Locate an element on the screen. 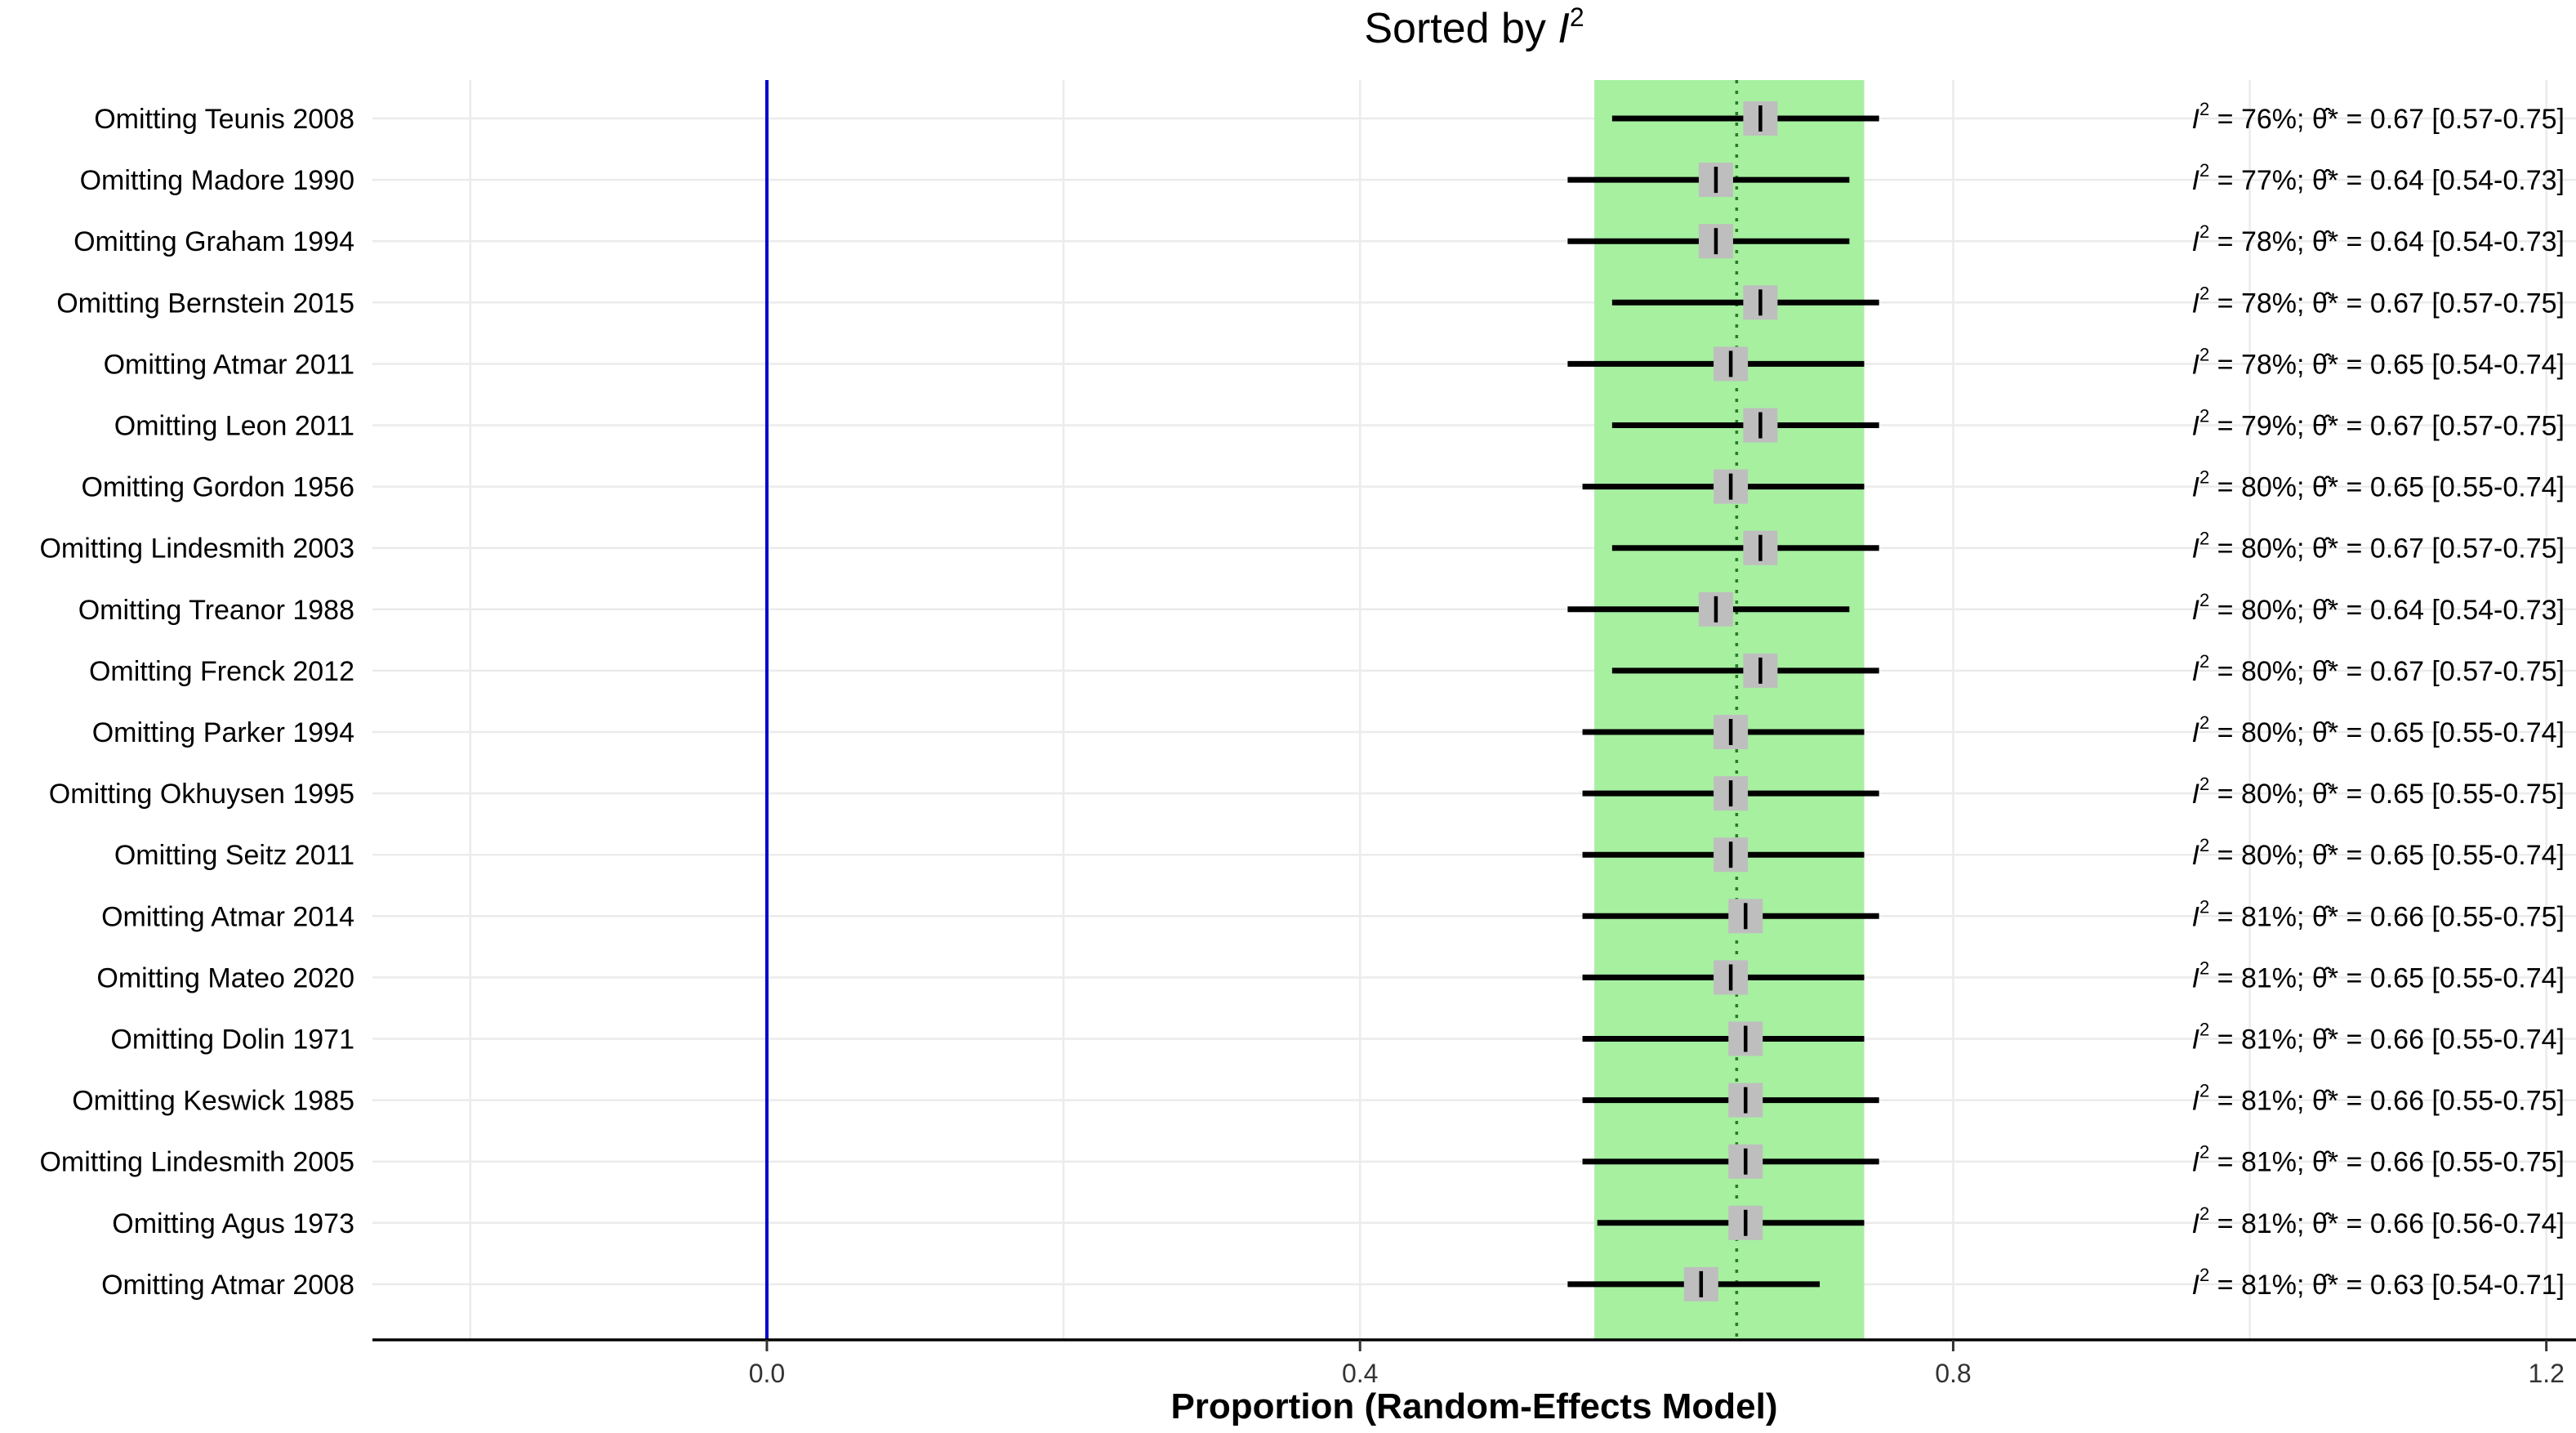 The height and width of the screenshot is (1433, 2576). row-annotation: I2 = 77%; θ̂* = 0.64 [0.54-0.73] is located at coordinates (2378, 178).